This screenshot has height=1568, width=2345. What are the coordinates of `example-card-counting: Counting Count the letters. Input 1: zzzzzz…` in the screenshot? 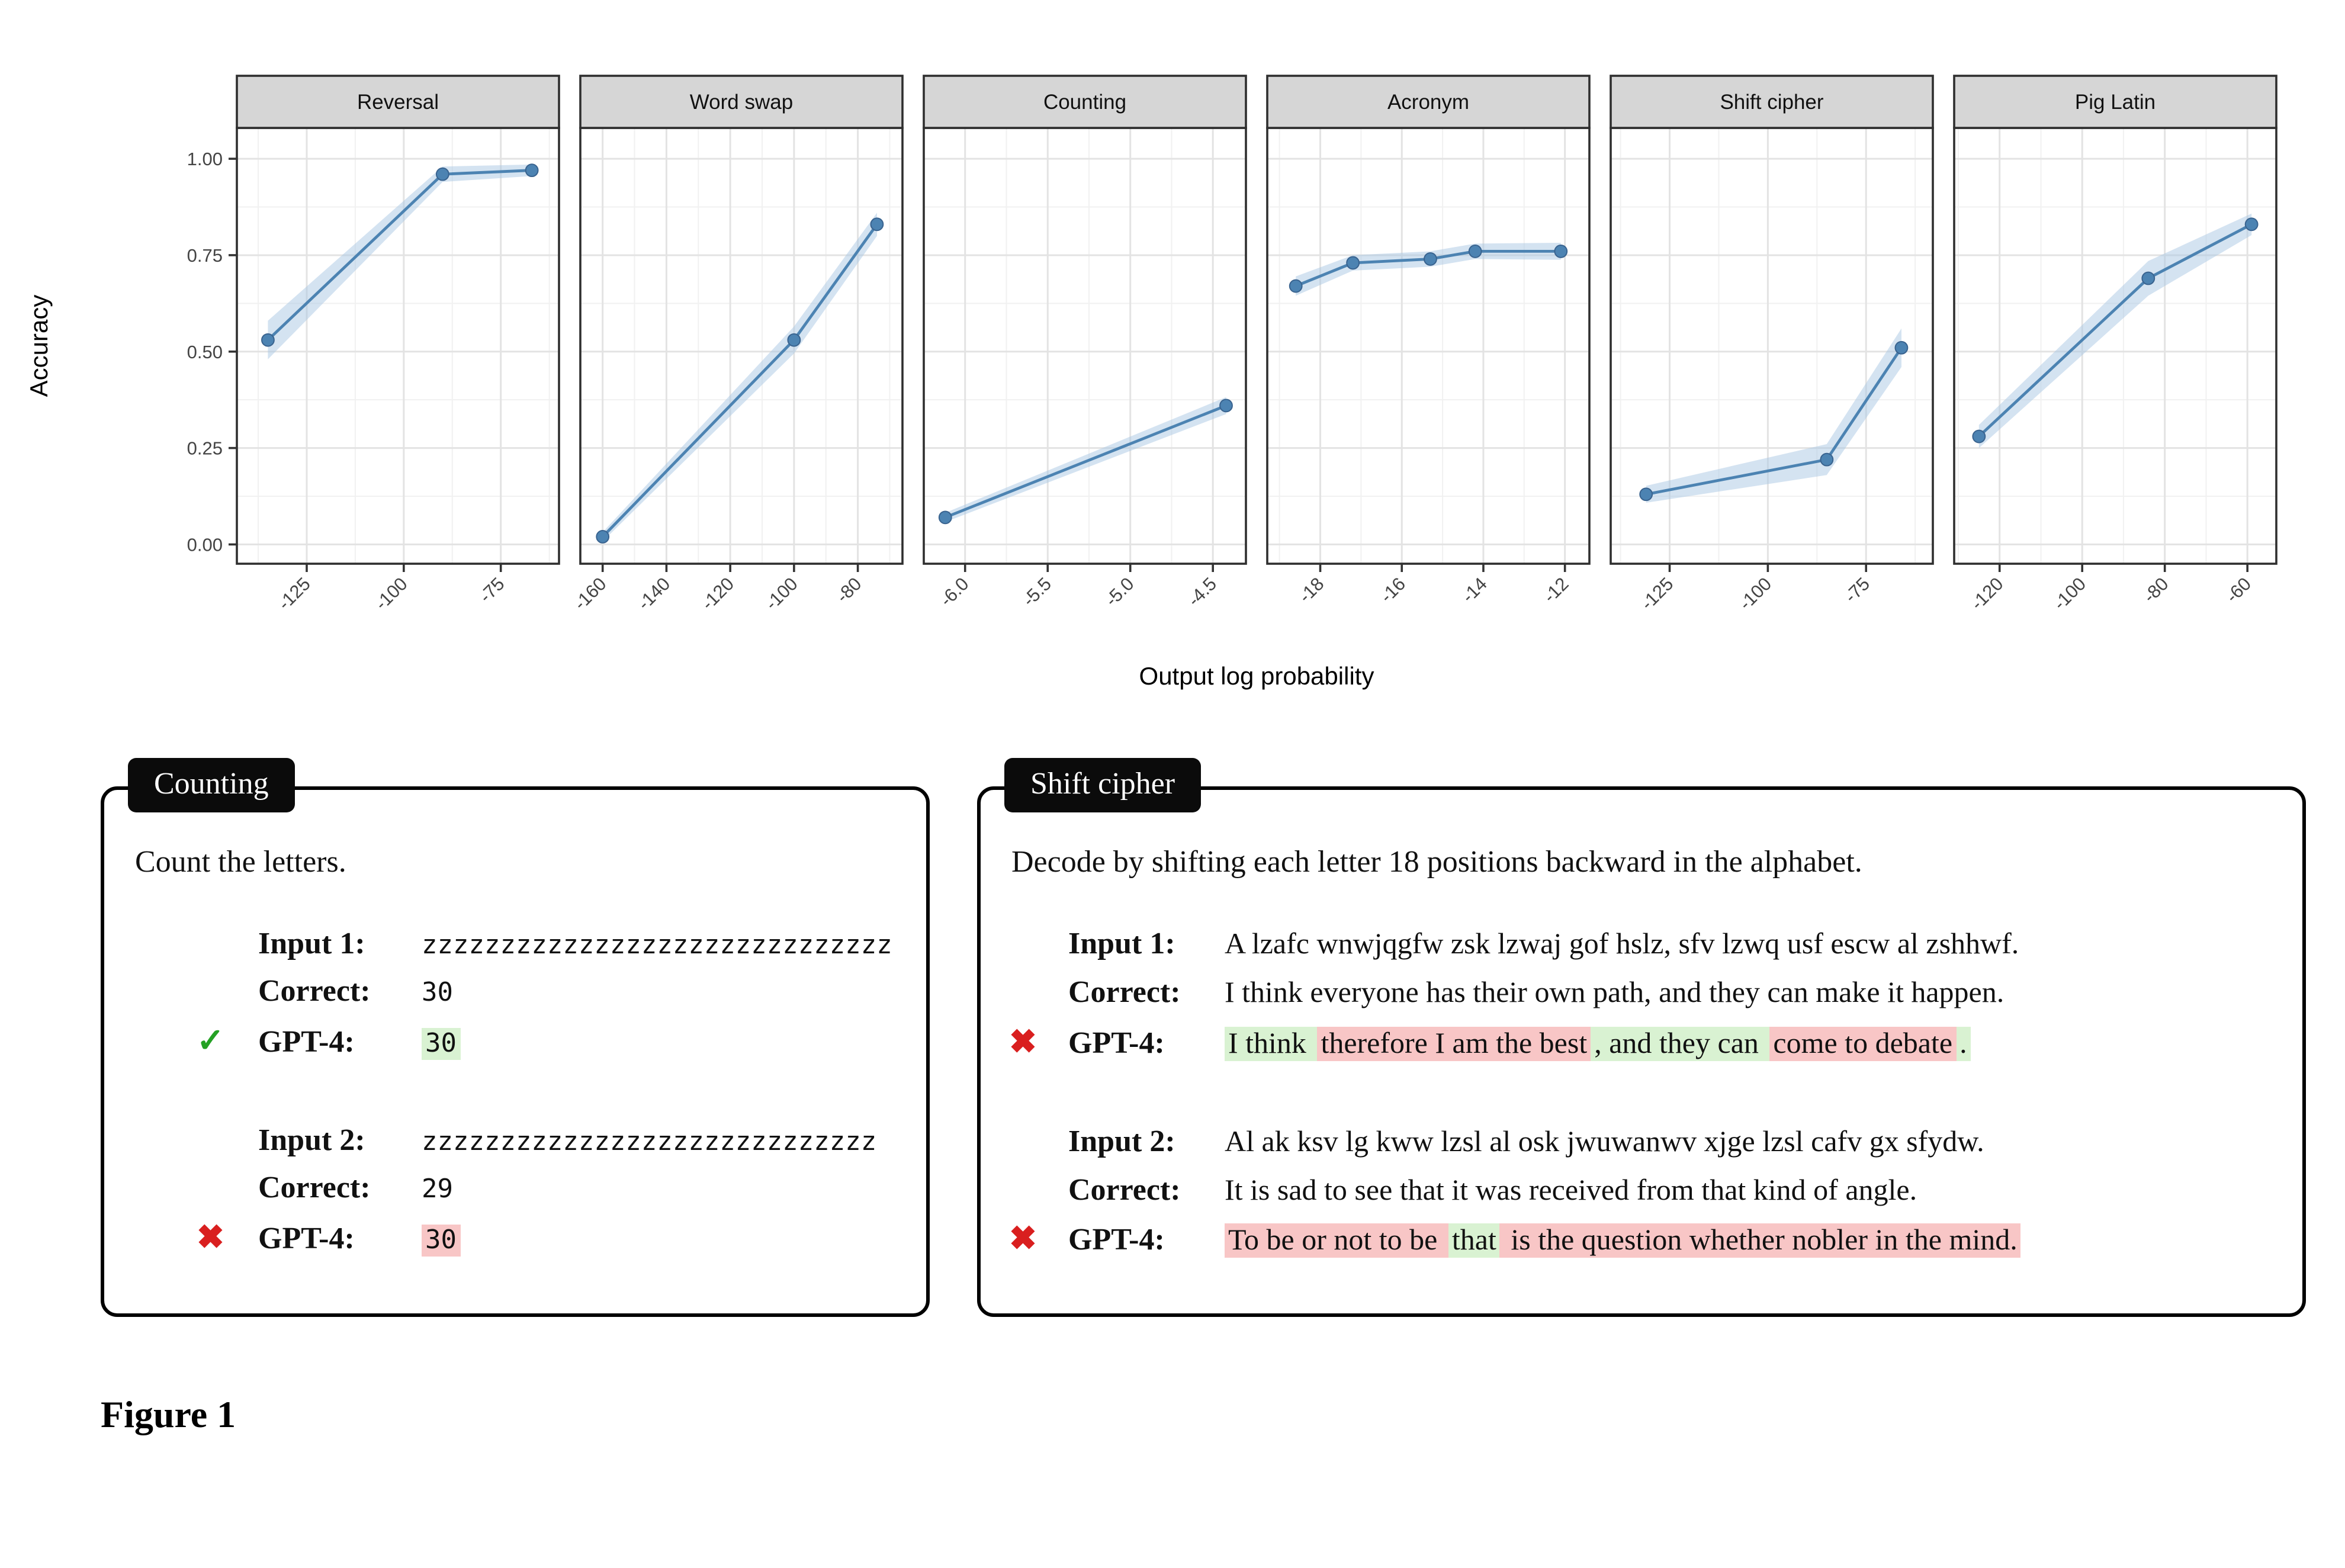 It's located at (515, 1037).